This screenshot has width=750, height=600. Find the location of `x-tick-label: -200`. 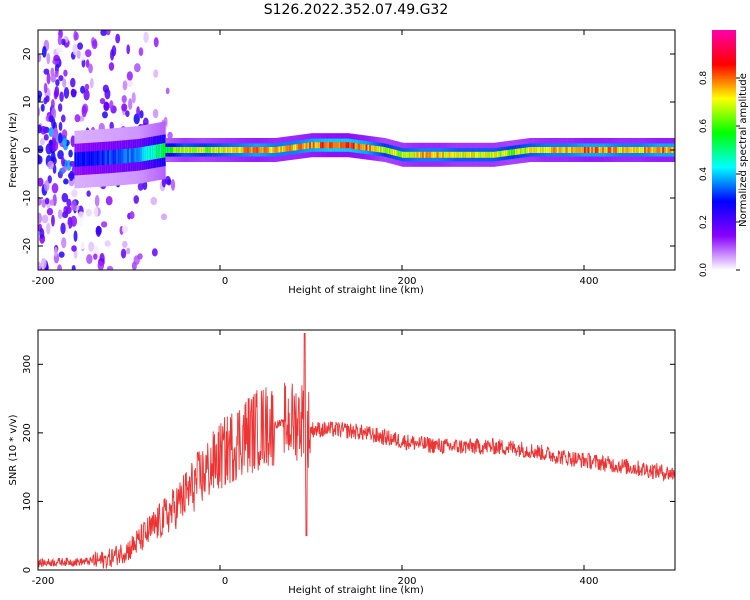

x-tick-label: -200 is located at coordinates (43, 281).